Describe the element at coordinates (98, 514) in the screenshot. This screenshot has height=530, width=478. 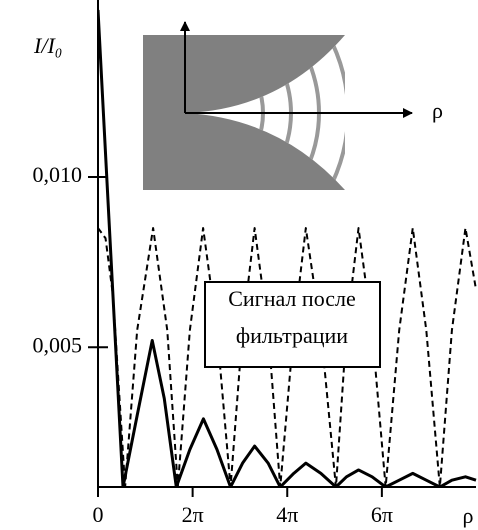
I see `x-tick-label: 0` at that location.